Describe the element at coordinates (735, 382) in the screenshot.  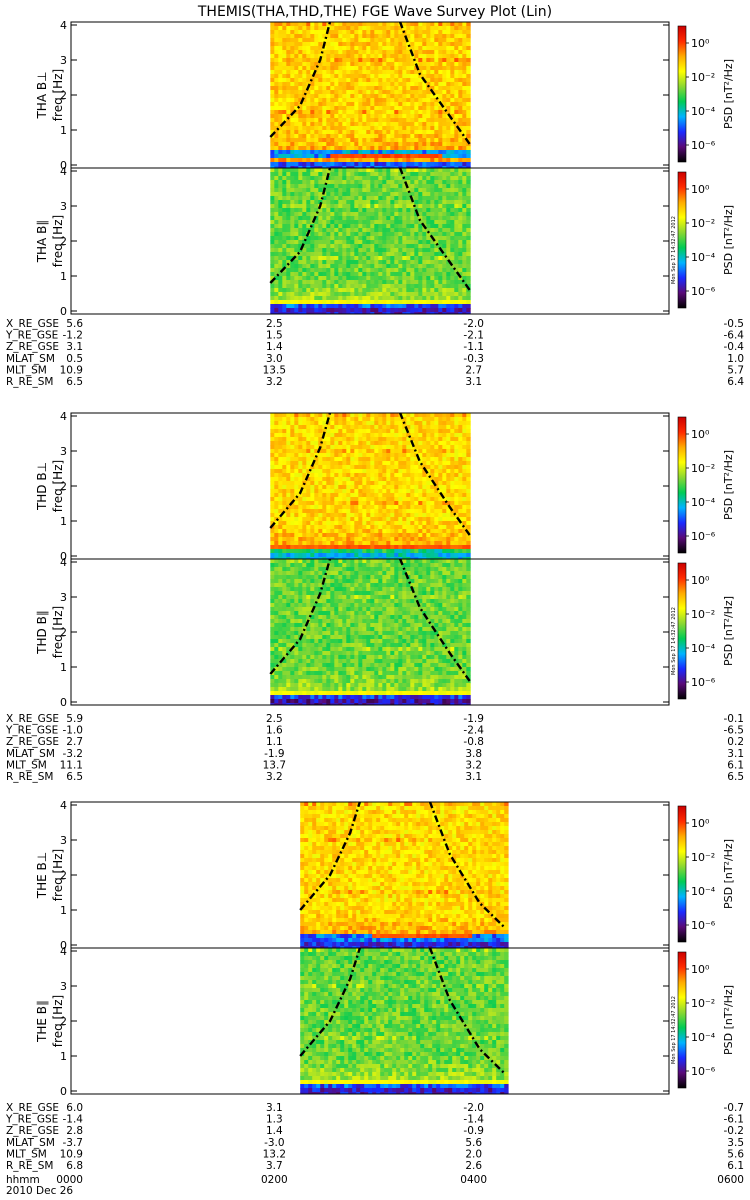
I see `ephemeris-value: 6.4` at that location.